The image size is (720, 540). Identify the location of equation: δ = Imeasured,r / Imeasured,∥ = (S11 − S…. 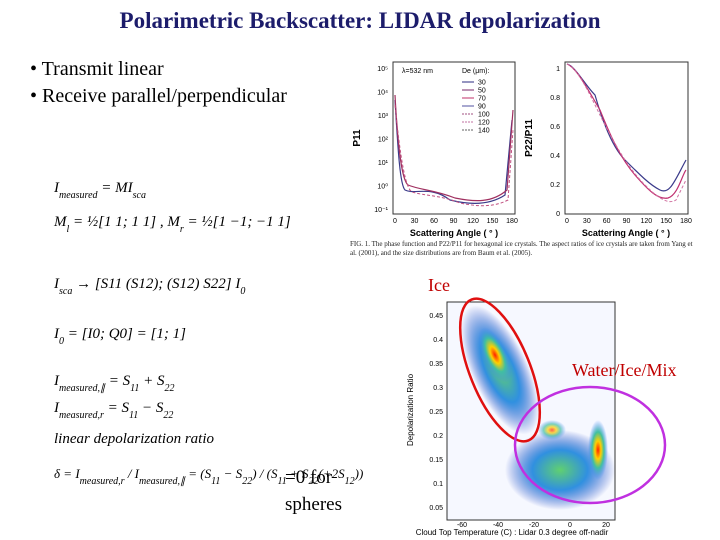
(208, 476).